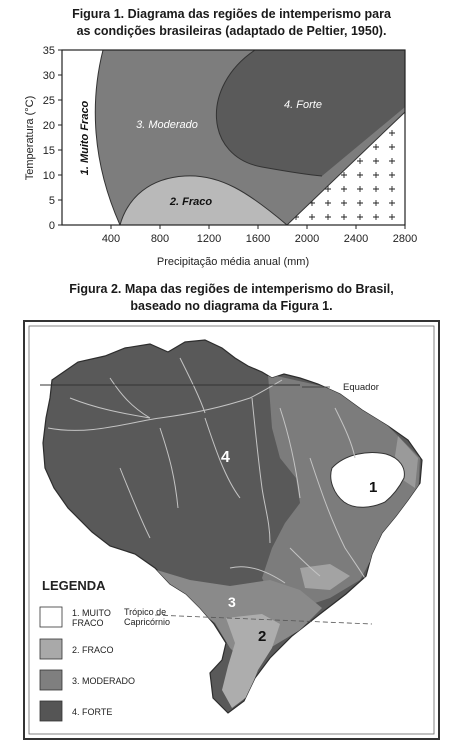 This screenshot has width=463, height=744. Describe the element at coordinates (51, 711) in the screenshot. I see `legend-swatch-forte` at that location.